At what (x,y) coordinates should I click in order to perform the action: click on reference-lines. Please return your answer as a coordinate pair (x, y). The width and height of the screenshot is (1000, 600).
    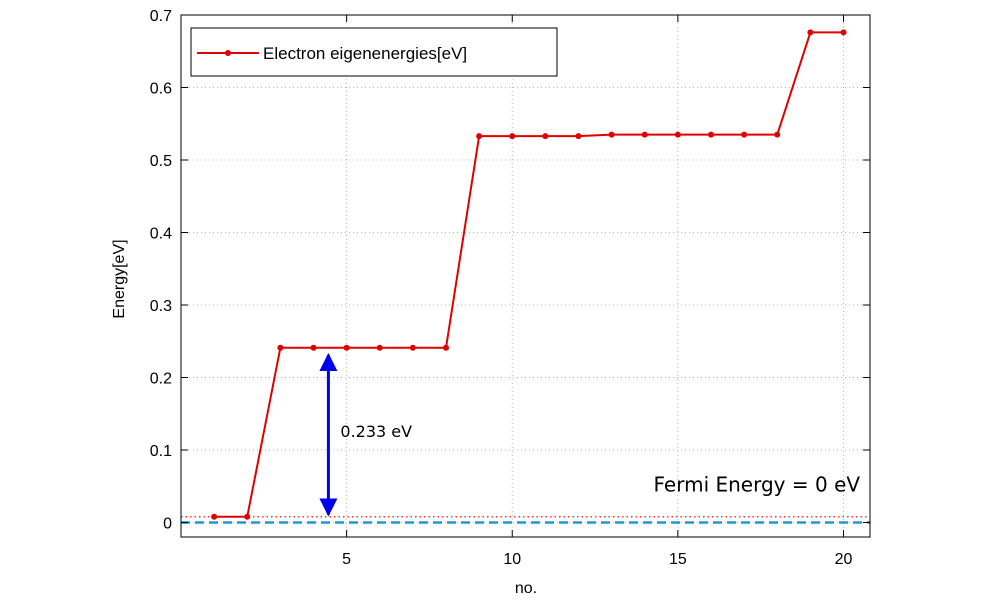
    Looking at the image, I should click on (525, 519).